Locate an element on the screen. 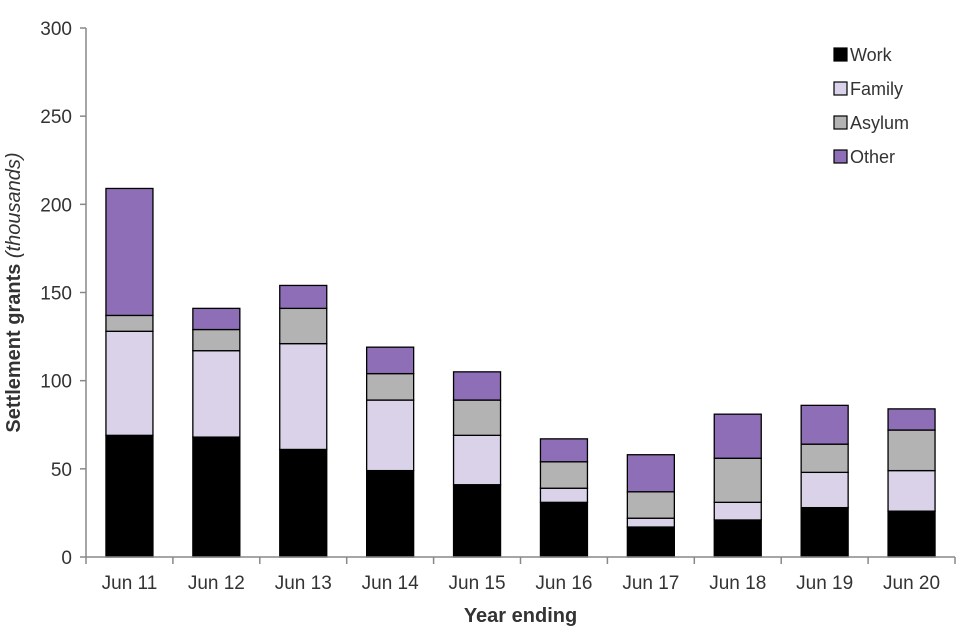 Image resolution: width=960 pixels, height=640 pixels. x-tick-label-jun-16: Jun 16 is located at coordinates (563, 583).